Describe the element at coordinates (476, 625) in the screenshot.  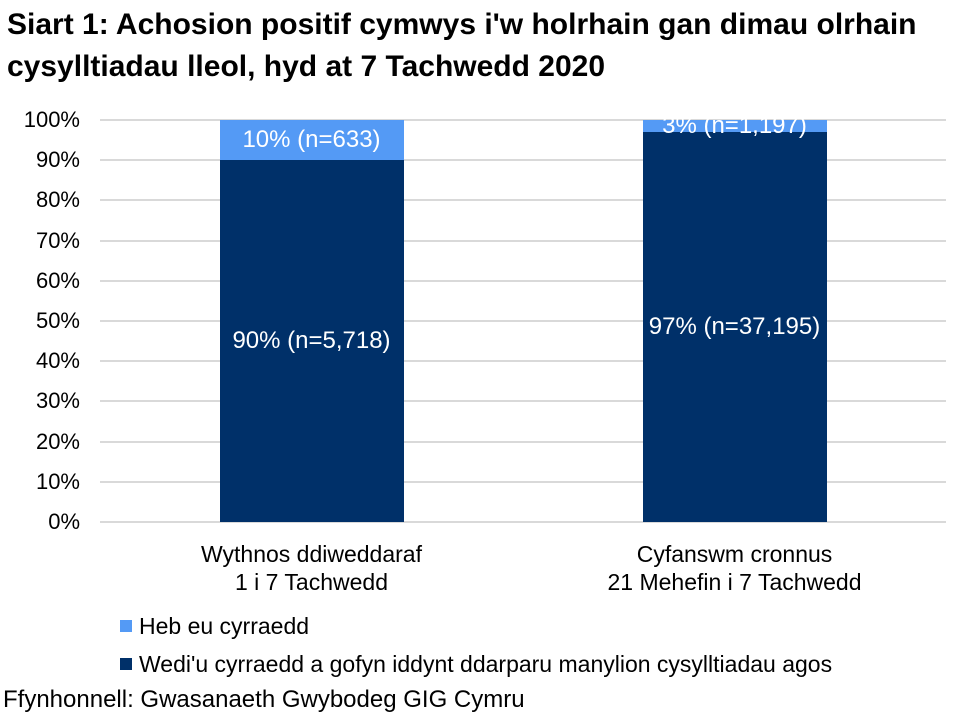
I see `legend-item-not-reached: Heb eu cyrraedd` at that location.